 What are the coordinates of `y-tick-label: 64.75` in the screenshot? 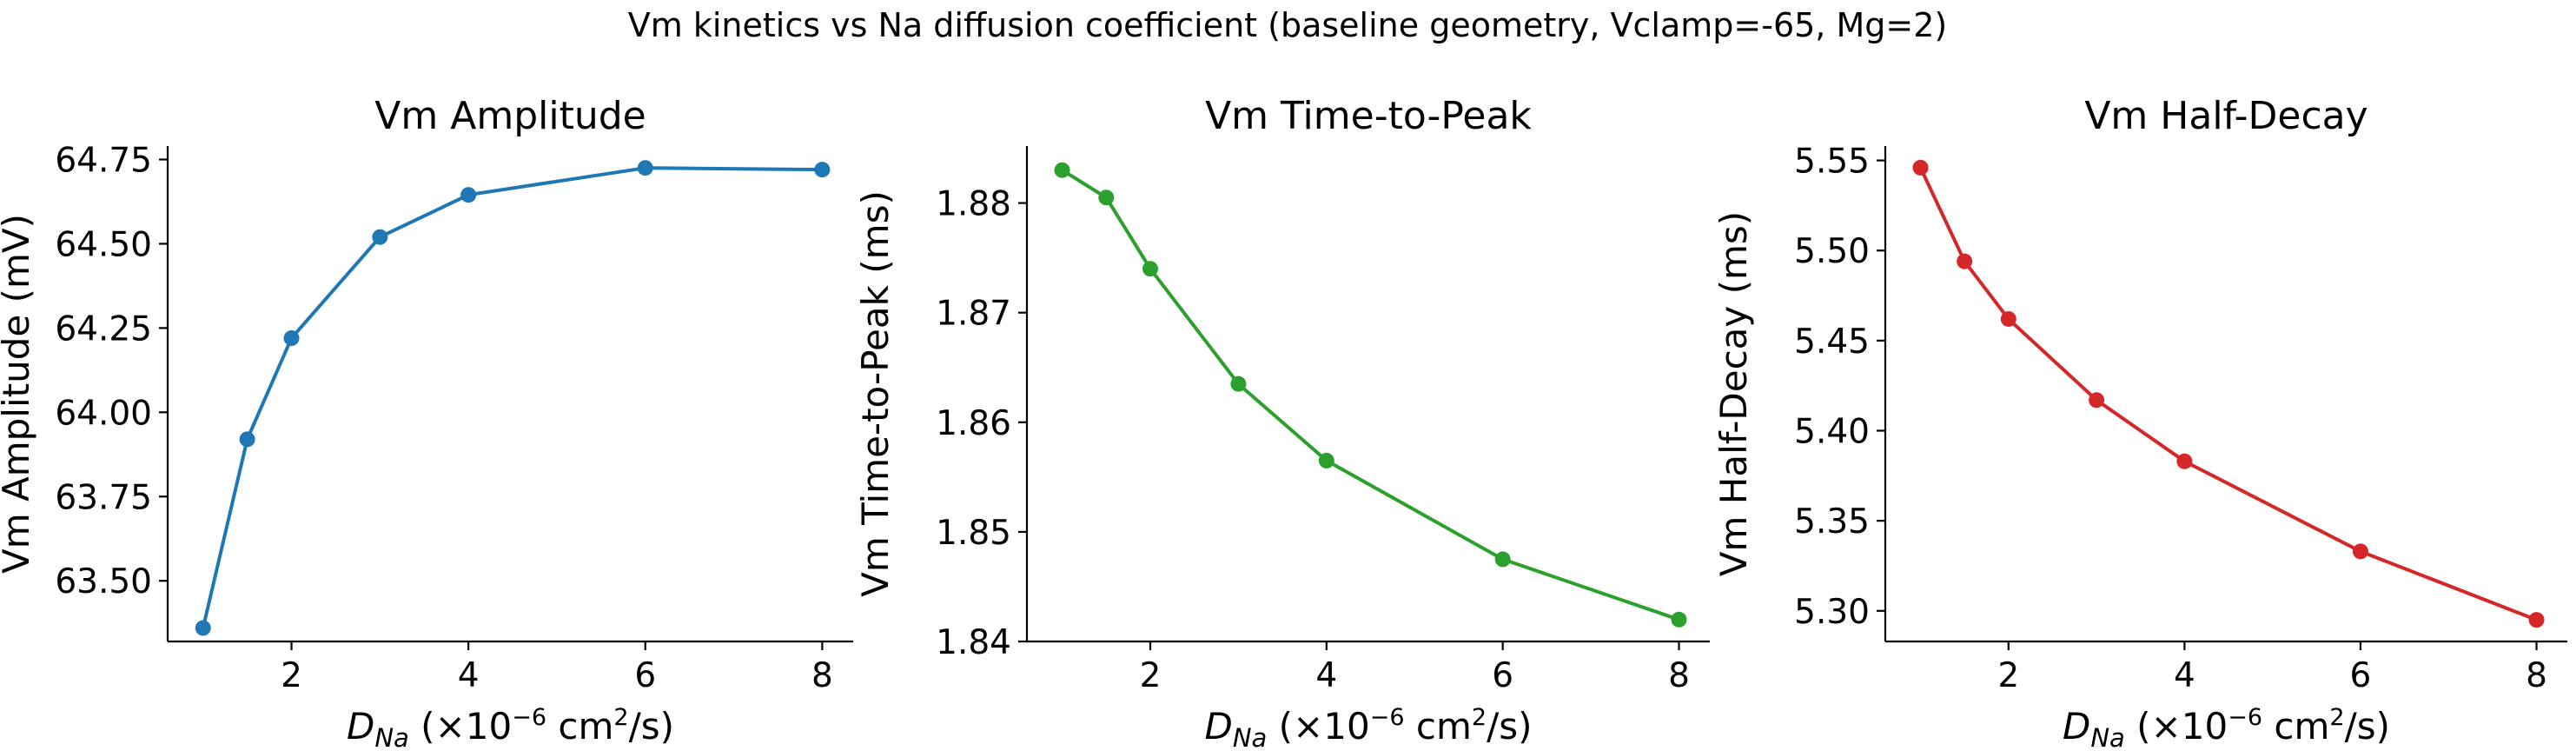 It's located at (103, 161).